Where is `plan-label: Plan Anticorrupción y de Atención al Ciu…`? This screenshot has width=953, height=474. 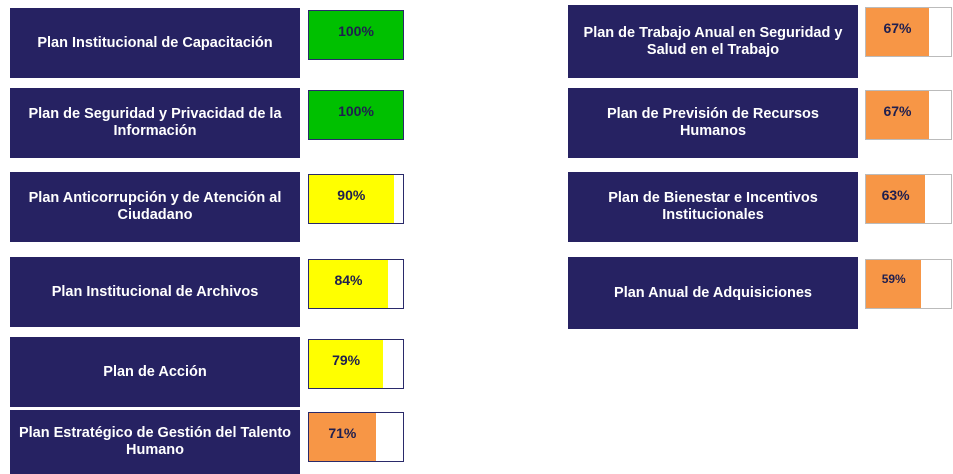 plan-label: Plan Anticorrupción y de Atención al Ciu… is located at coordinates (155, 207).